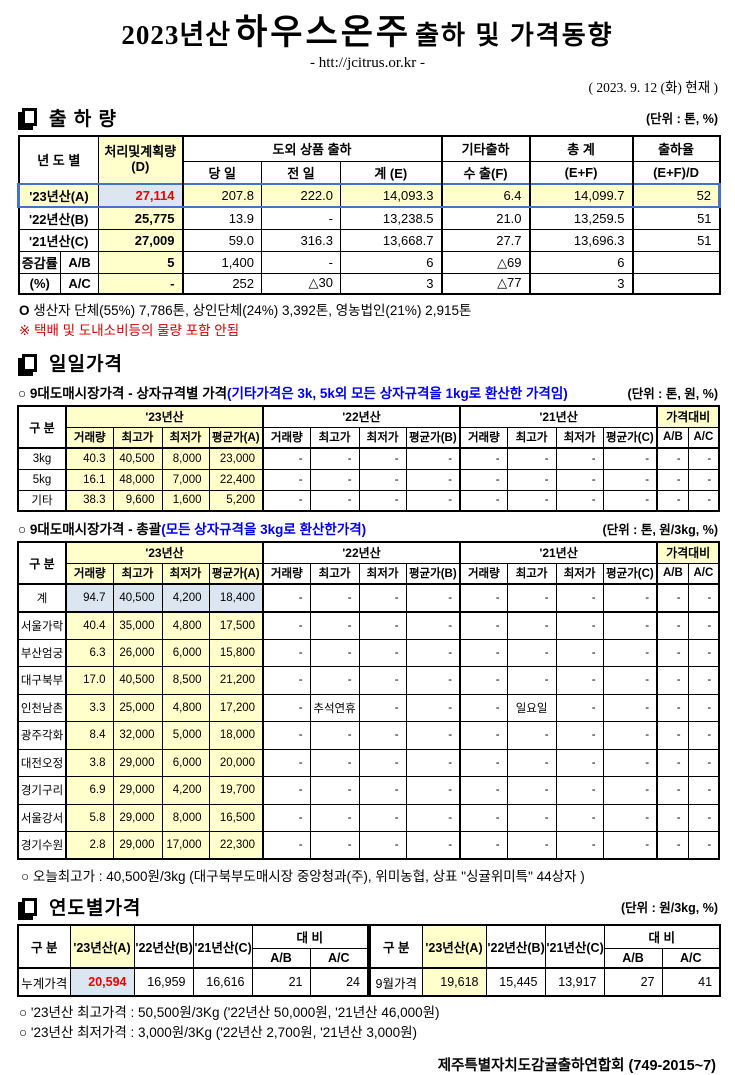 The width and height of the screenshot is (735, 1075). Describe the element at coordinates (368, 707) in the screenshot. I see `table-row: 인천남촌 3.3 25,000 4,800 17,200- 추석연휴 - - - 일요일 - - - -` at that location.